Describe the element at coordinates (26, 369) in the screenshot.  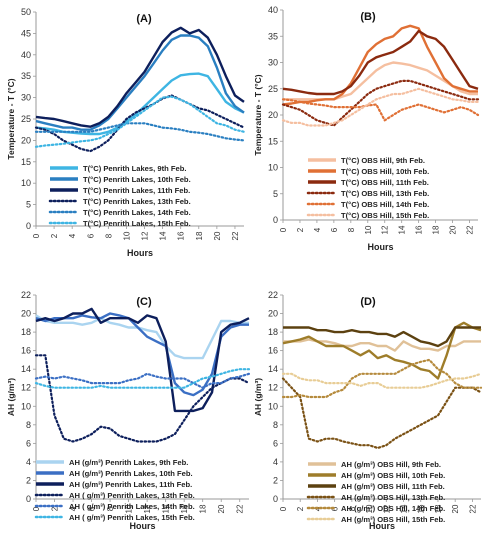
I see `y-tick-label: 14` at that location.